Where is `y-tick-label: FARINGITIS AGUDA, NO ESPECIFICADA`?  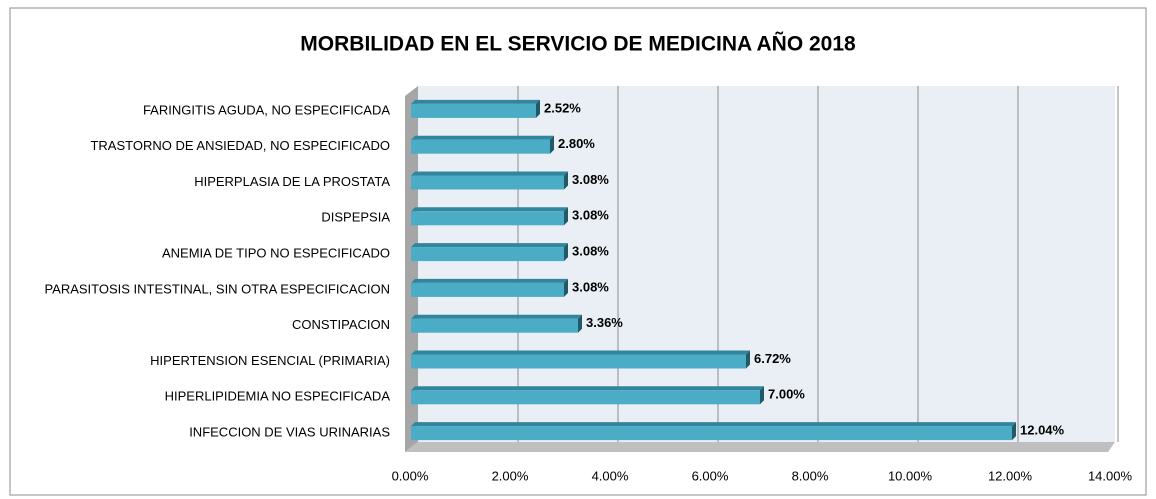 y-tick-label: FARINGITIS AGUDA, NO ESPECIFICADA is located at coordinates (266, 109).